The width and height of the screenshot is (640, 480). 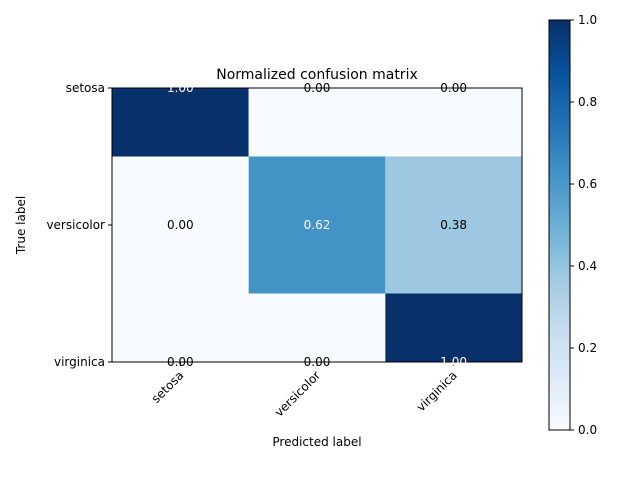 I want to click on x-axis-label: Predicted label, so click(x=316, y=442).